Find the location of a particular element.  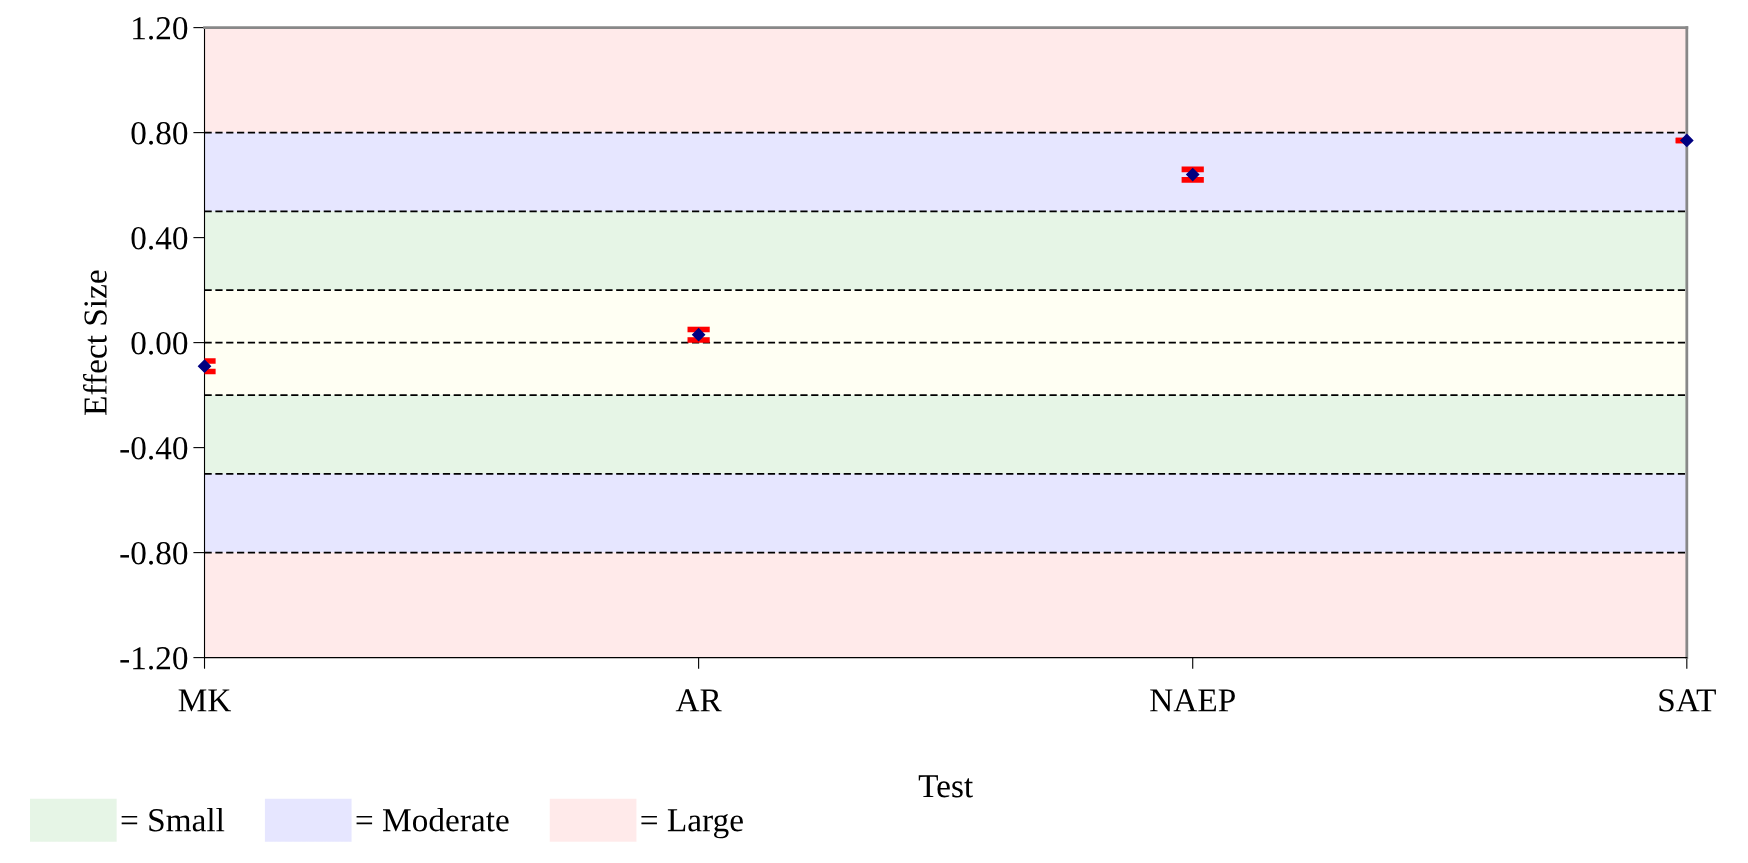

y-axis-title: Effect Size is located at coordinates (94, 342).